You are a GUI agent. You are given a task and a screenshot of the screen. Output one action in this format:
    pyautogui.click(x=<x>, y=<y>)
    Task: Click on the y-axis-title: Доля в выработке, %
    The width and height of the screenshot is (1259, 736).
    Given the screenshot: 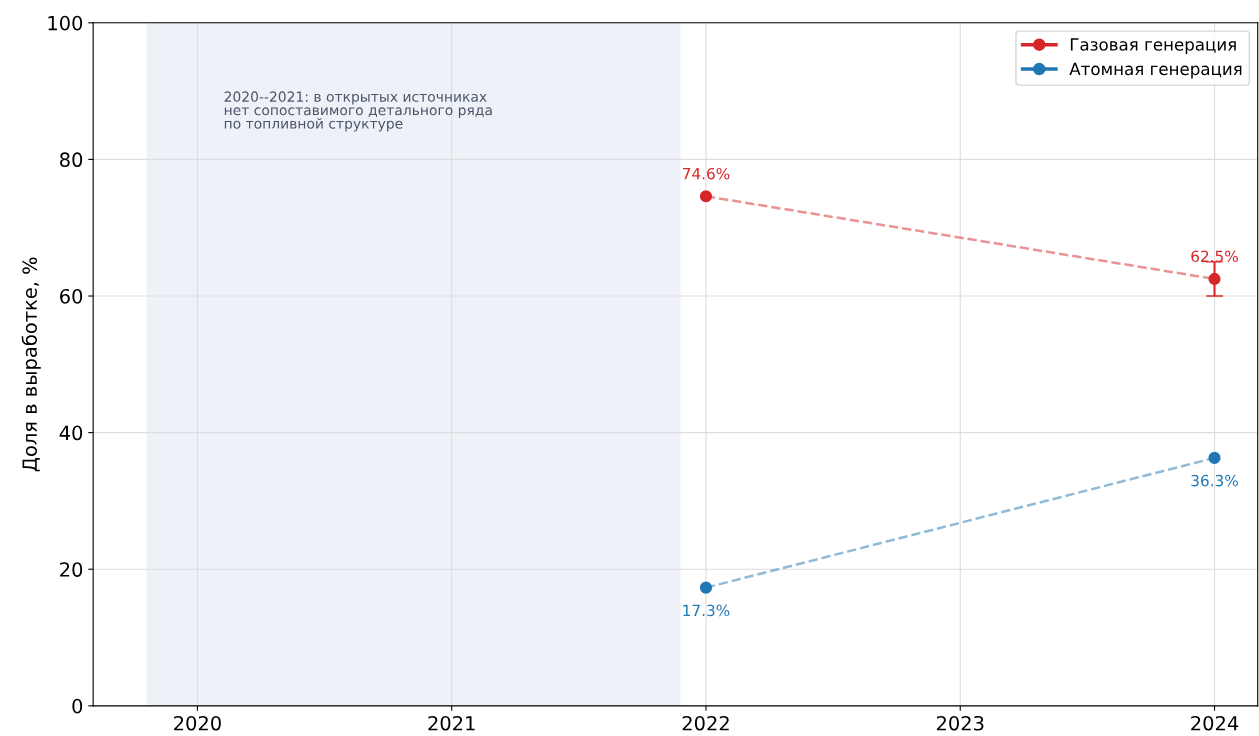 What is the action you would take?
    pyautogui.click(x=31, y=364)
    